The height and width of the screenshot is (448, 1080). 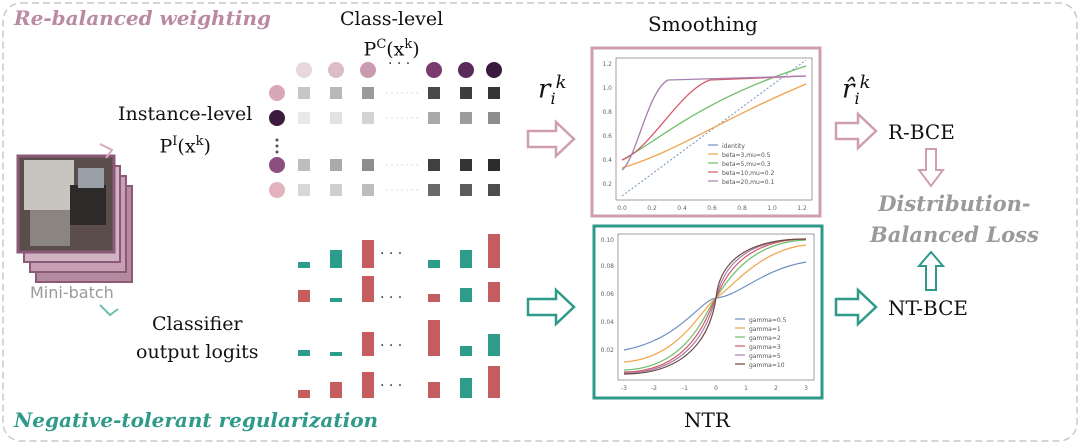 What do you see at coordinates (142, 18) in the screenshot?
I see `section-title-rebalanced: Re-balanced weighting` at bounding box center [142, 18].